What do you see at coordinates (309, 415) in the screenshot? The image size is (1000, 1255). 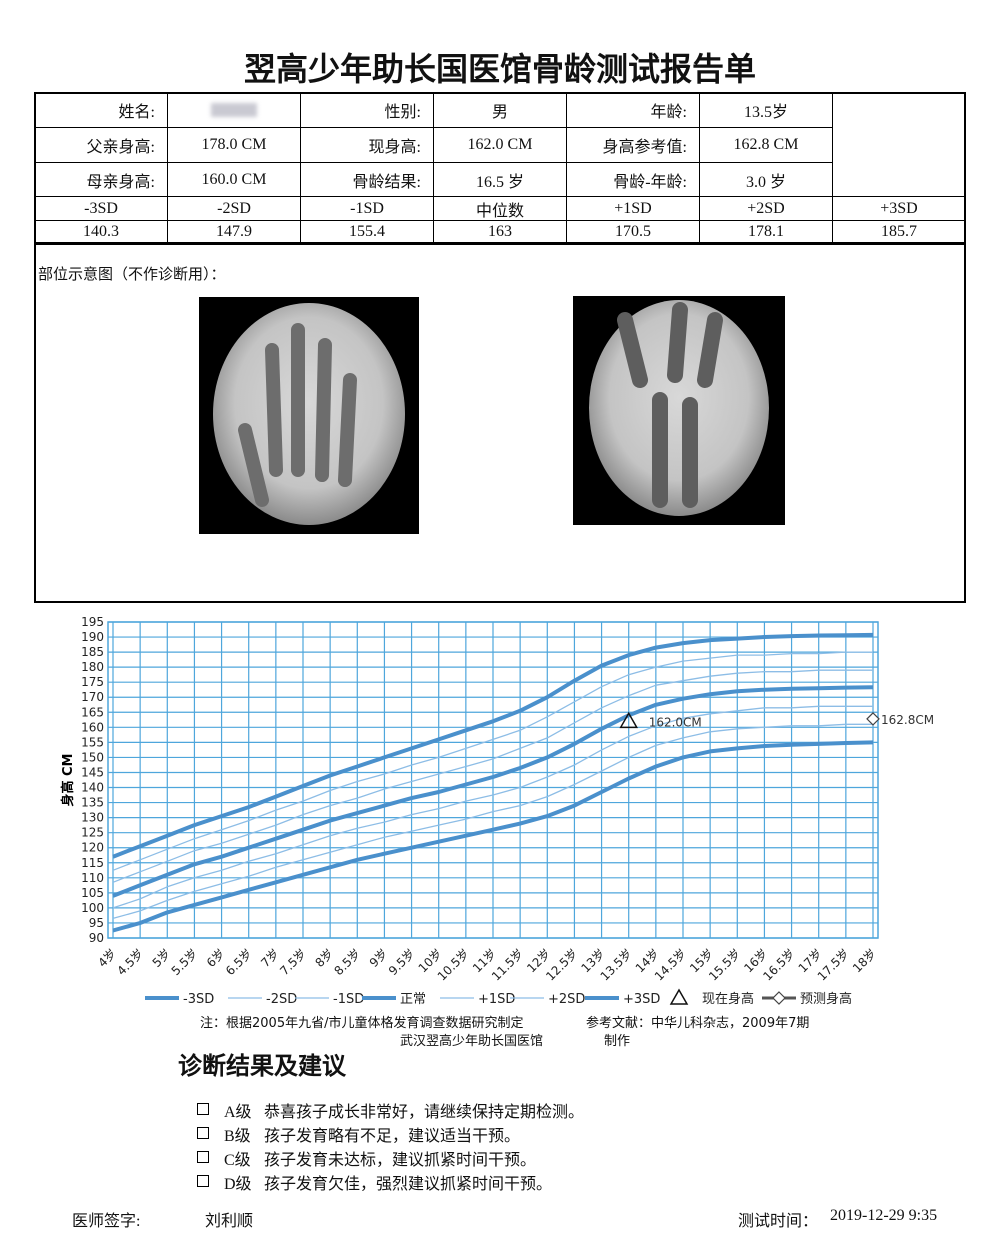 I see `xray-hand` at bounding box center [309, 415].